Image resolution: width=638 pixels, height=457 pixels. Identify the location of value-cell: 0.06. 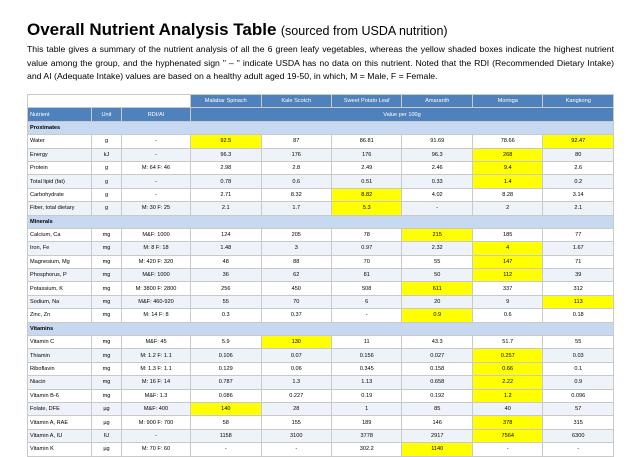
(296, 369).